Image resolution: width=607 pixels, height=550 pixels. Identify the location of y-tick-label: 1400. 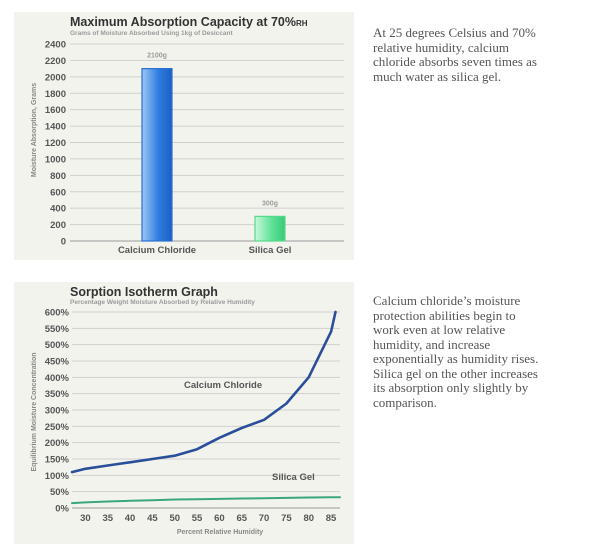
(55, 127).